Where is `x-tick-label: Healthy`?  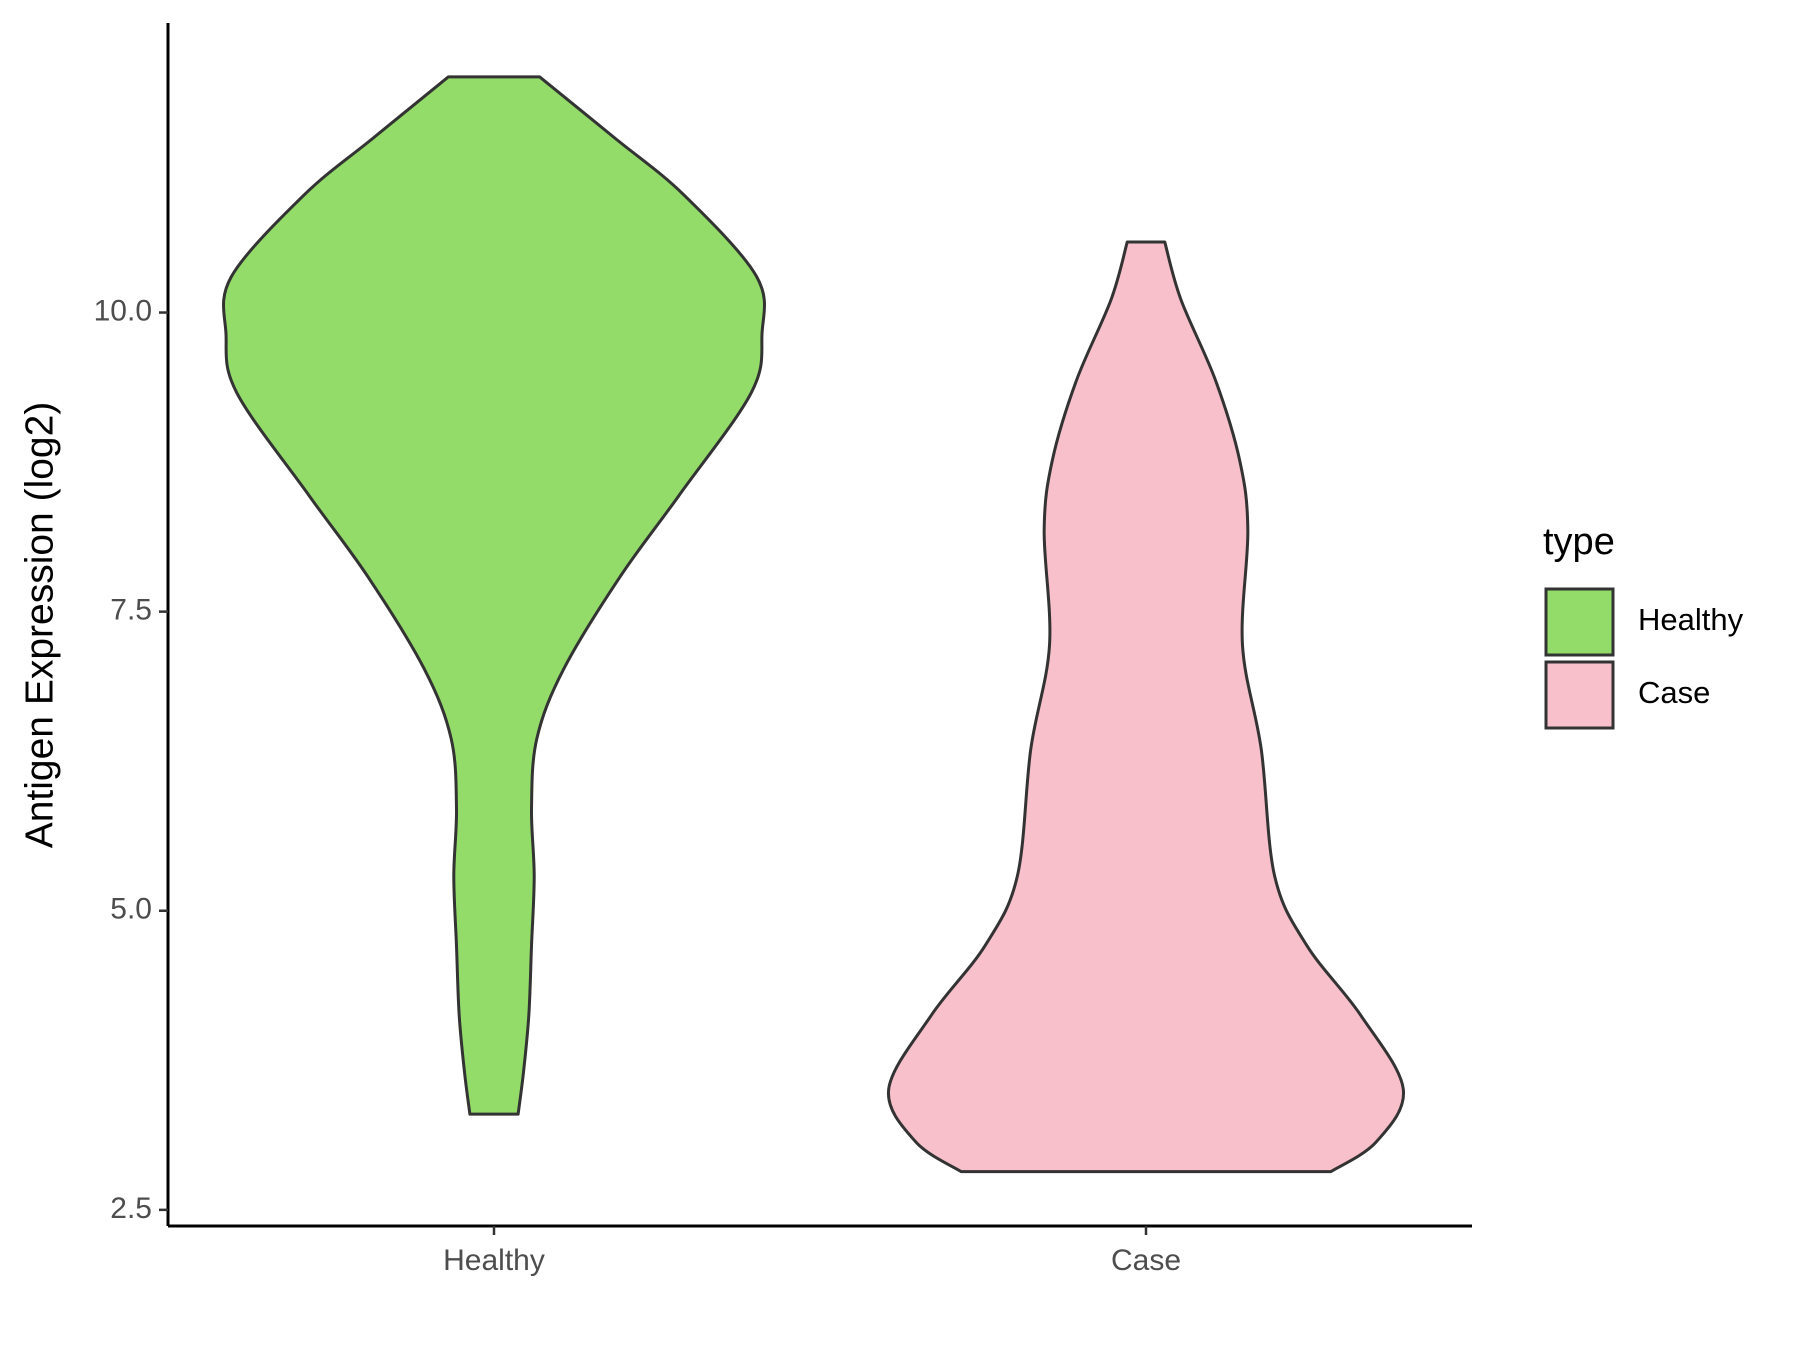 x-tick-label: Healthy is located at coordinates (494, 1260).